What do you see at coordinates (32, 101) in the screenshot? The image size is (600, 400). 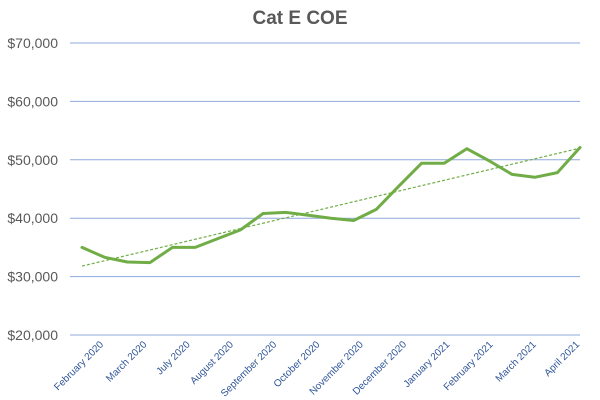 I see `y-tick-label: $60,000` at bounding box center [32, 101].